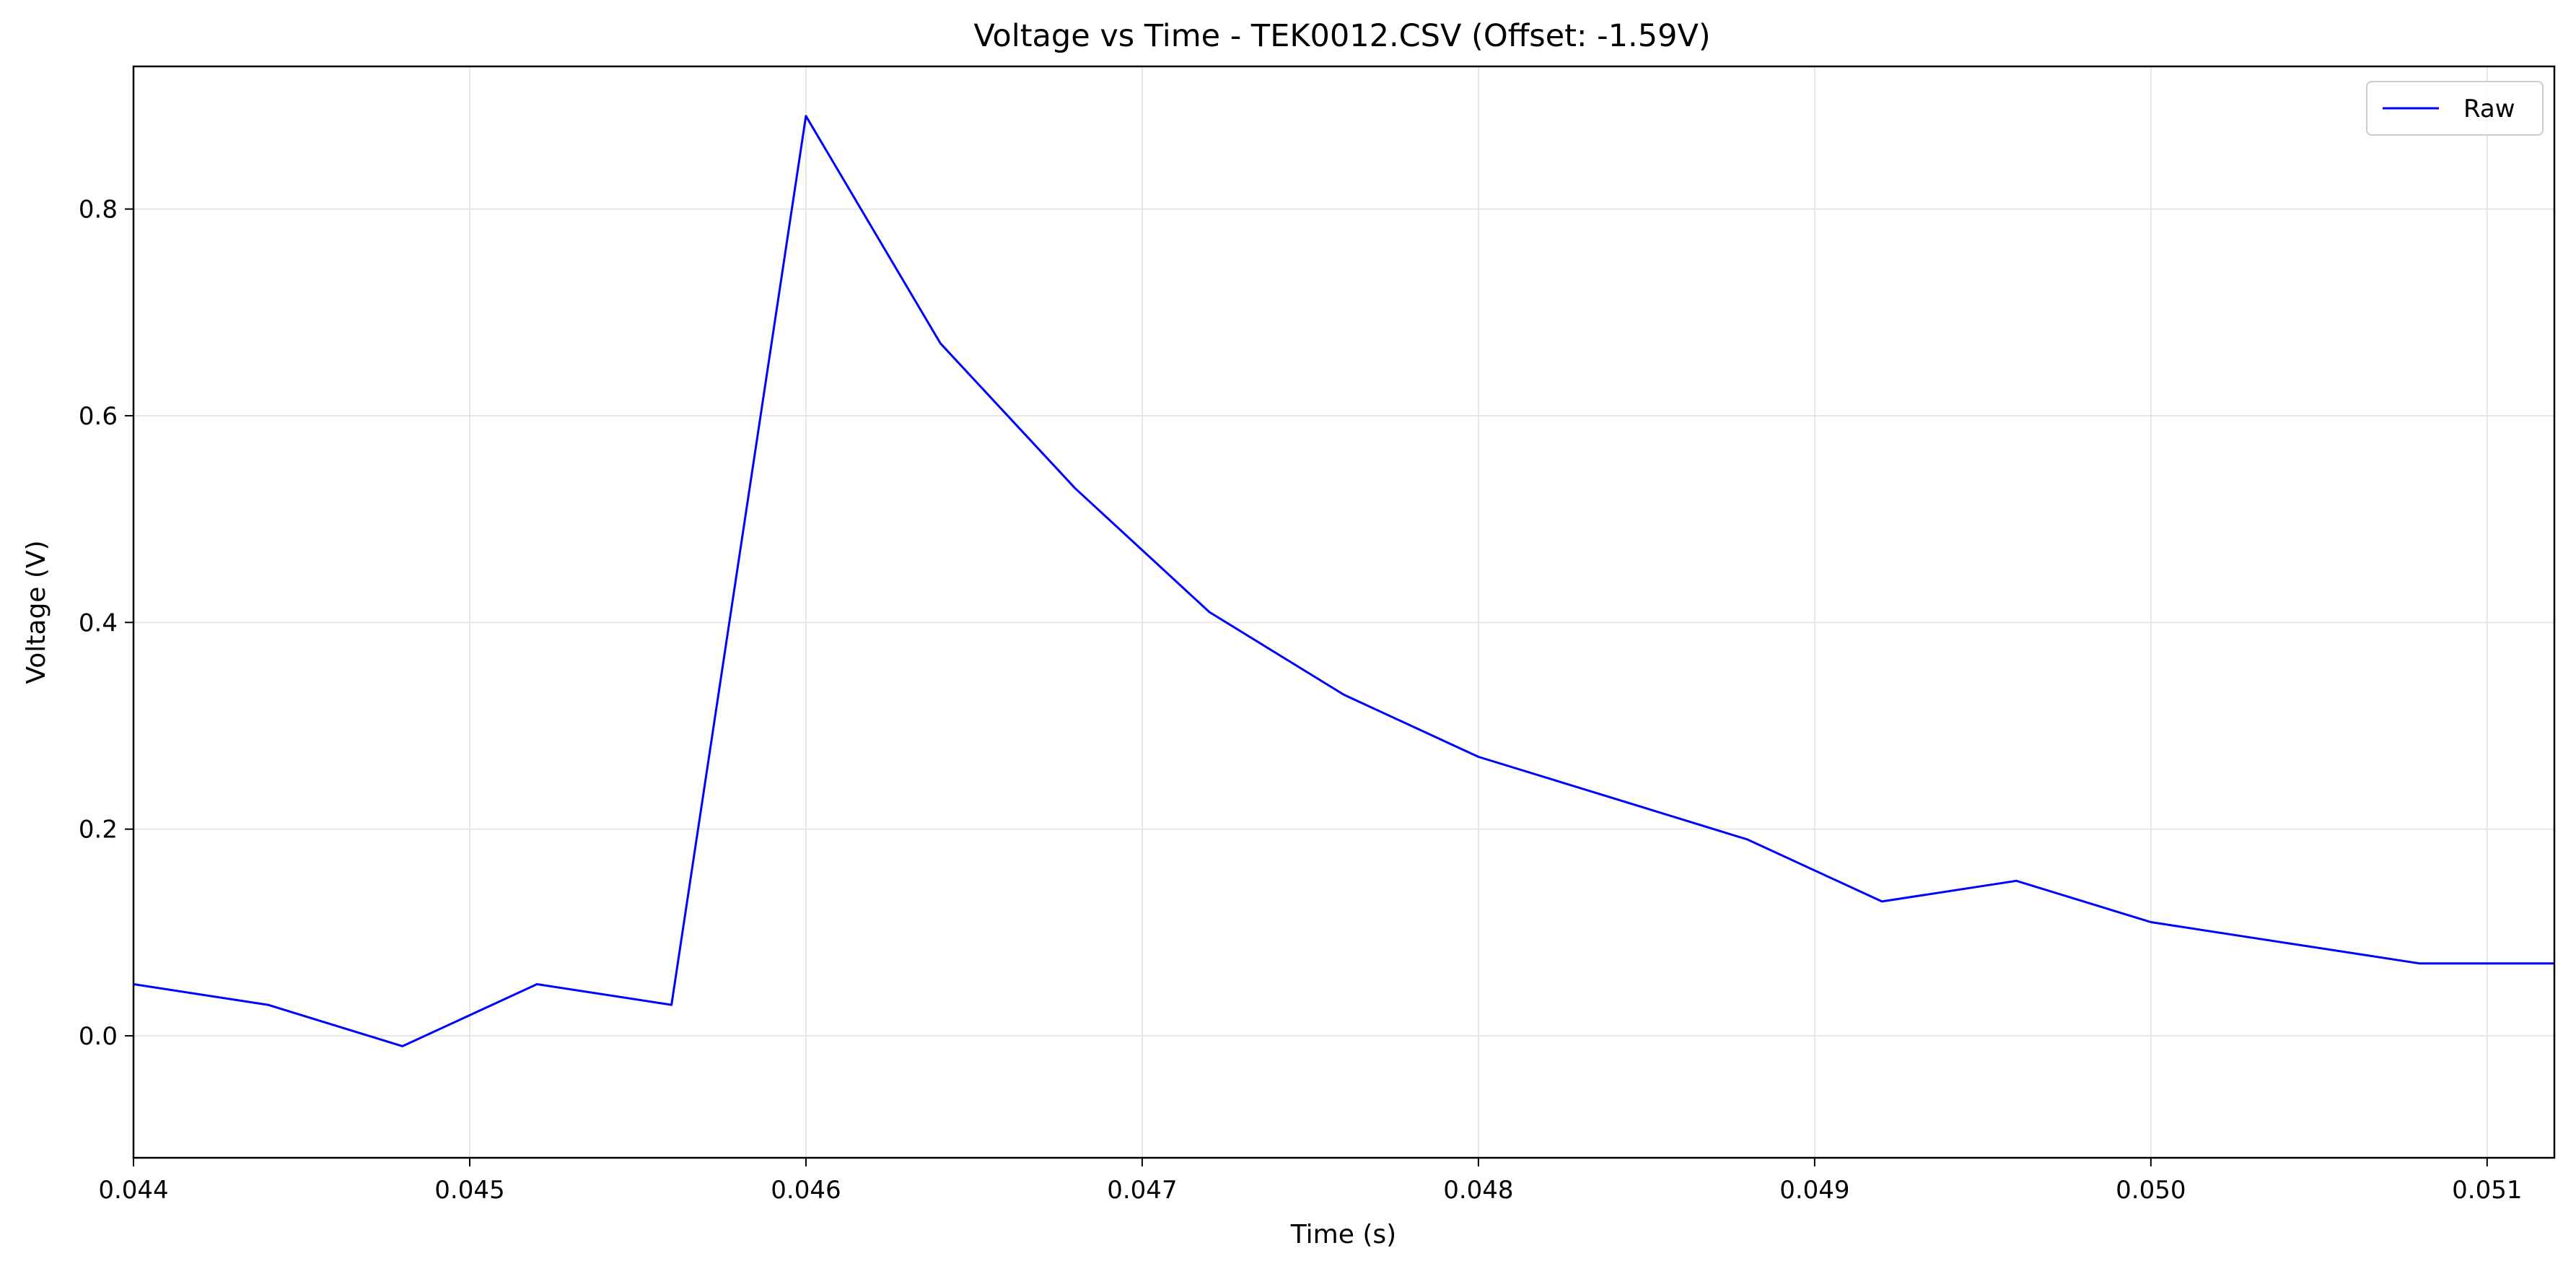 The image size is (2576, 1274). What do you see at coordinates (133, 1190) in the screenshot?
I see `x-tick-label: 0.044` at bounding box center [133, 1190].